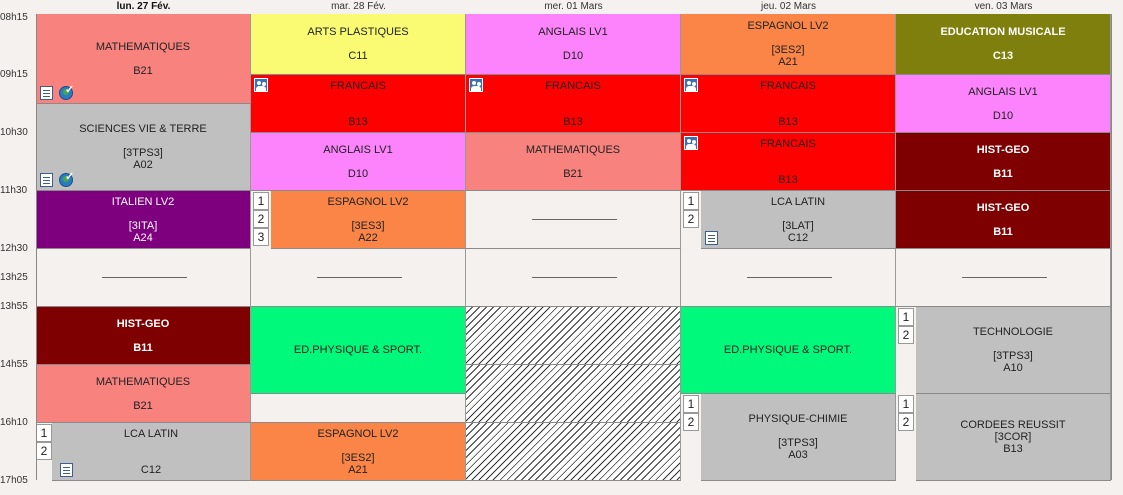  I want to click on course-subject: CORDEES REUSSIT, so click(1013, 425).